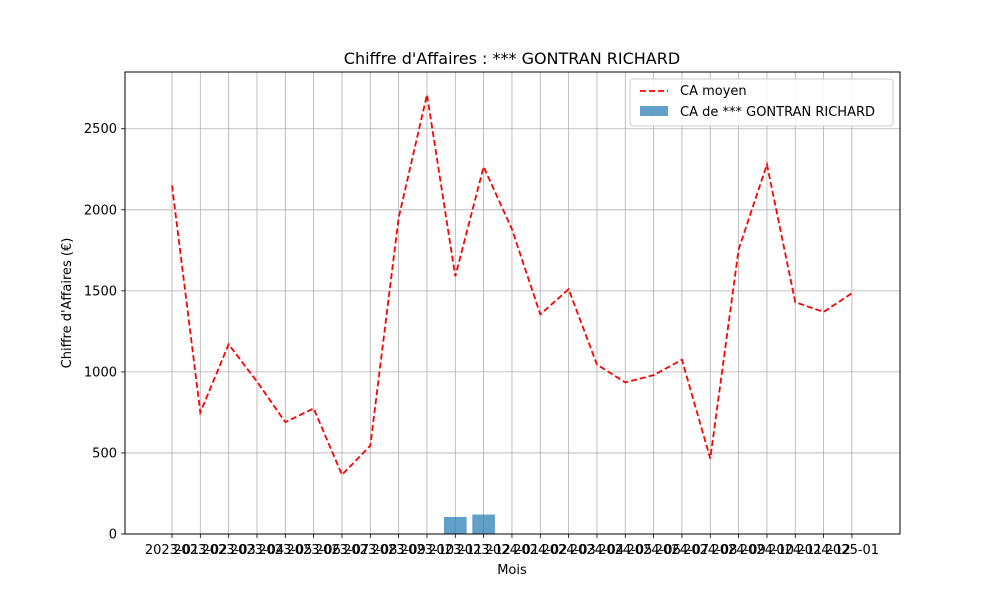  What do you see at coordinates (113, 535) in the screenshot?
I see `y-tick-label: 0` at bounding box center [113, 535].